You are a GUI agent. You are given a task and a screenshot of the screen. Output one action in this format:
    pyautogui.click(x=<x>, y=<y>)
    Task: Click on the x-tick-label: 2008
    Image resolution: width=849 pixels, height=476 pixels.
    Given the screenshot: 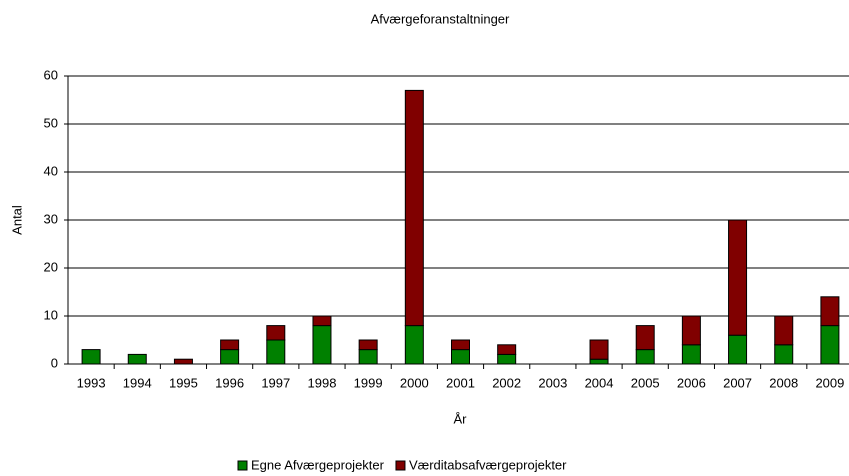 What is the action you would take?
    pyautogui.click(x=783, y=382)
    